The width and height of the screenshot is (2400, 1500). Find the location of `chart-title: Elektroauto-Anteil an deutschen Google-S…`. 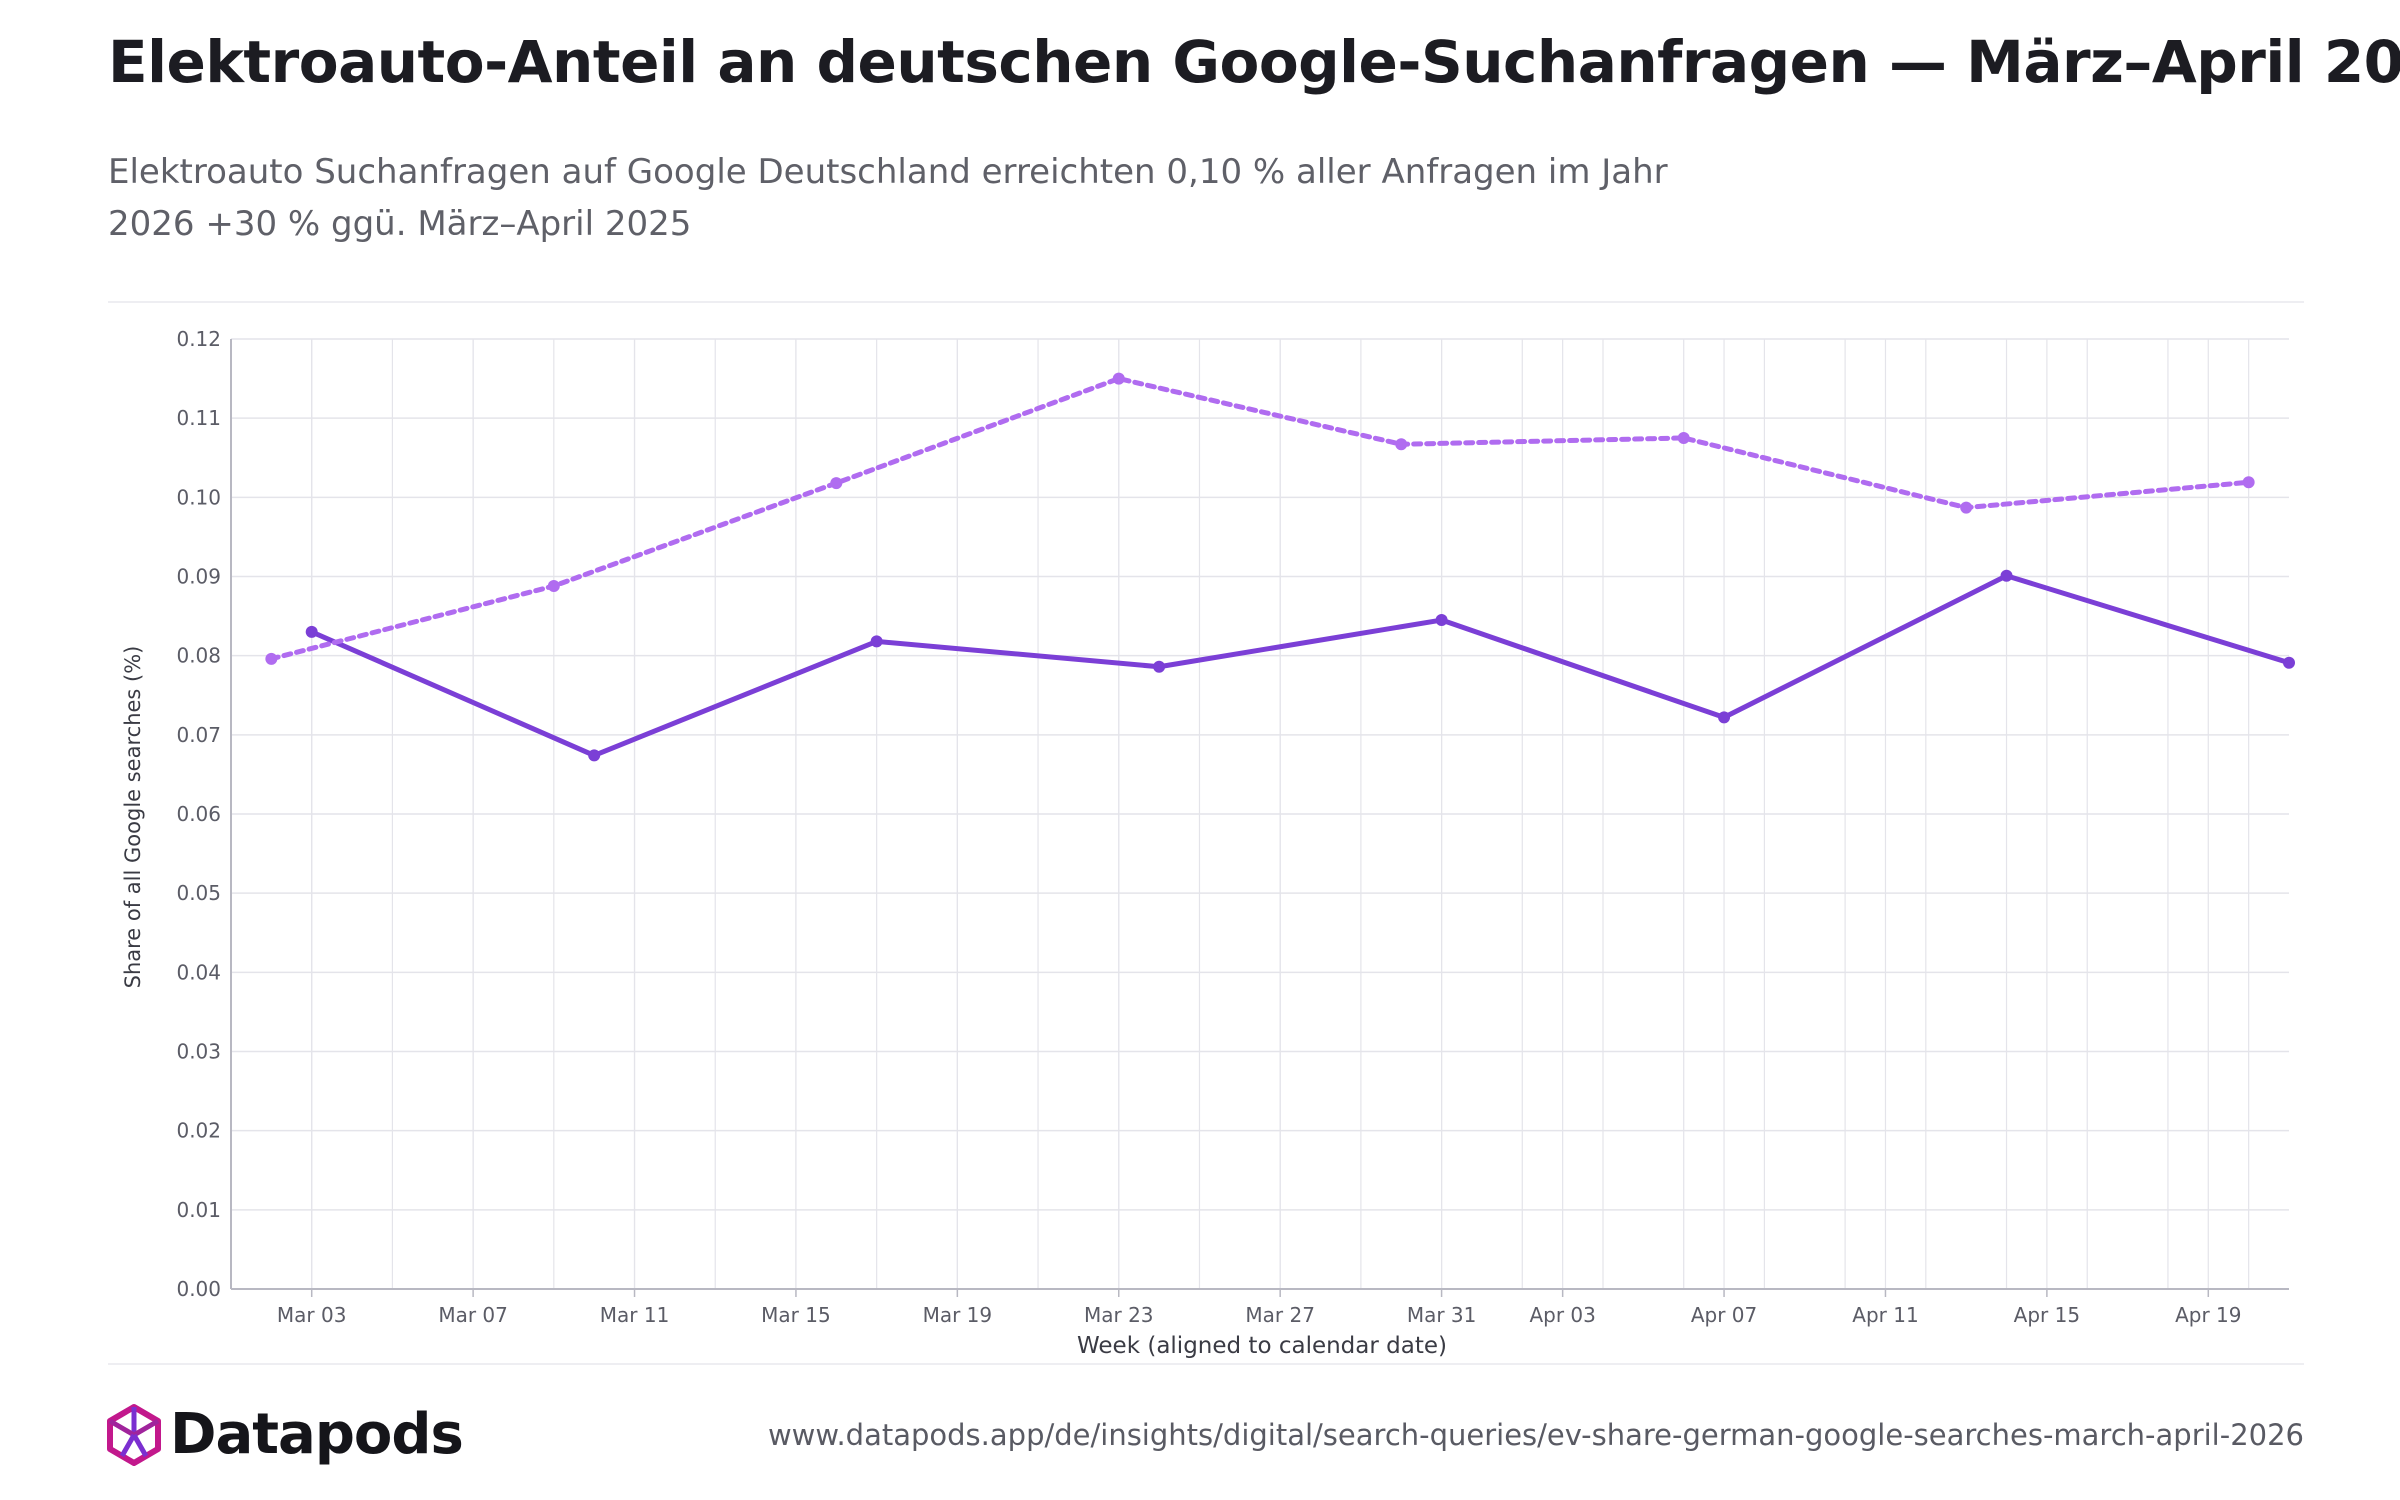

chart-title: Elektroauto-Anteil an deutschen Google-S… is located at coordinates (1254, 62).